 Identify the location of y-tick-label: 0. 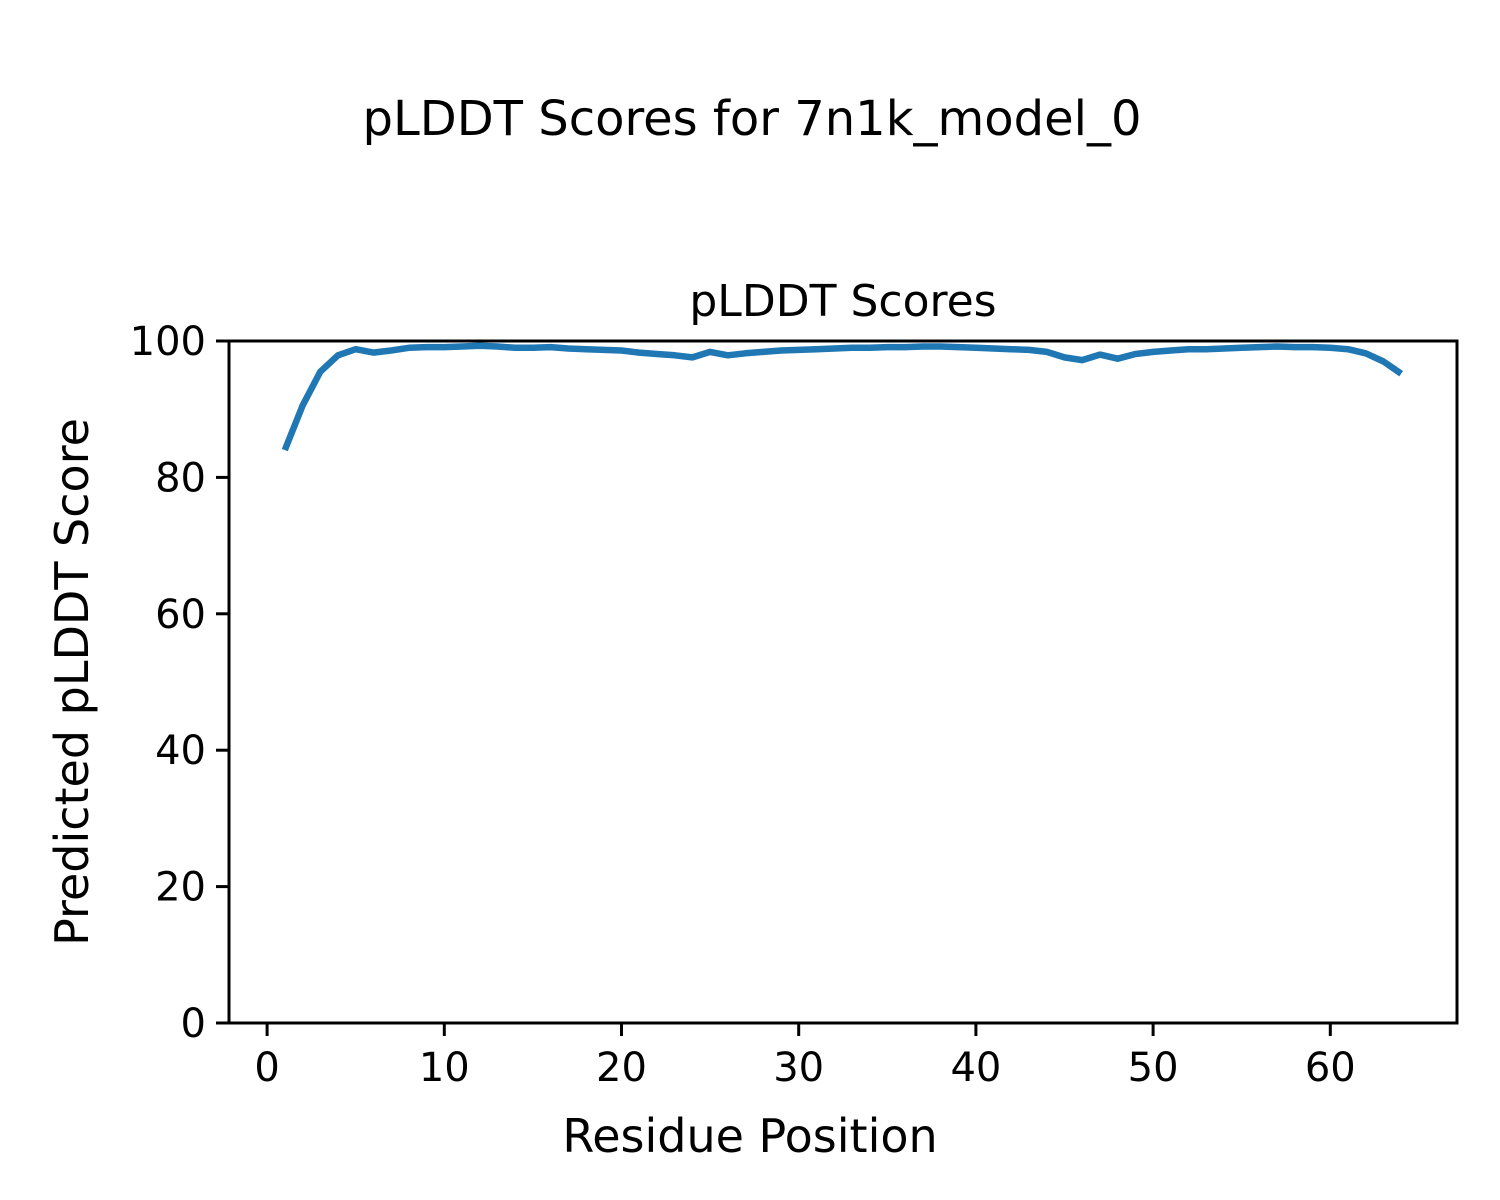
(193, 1024).